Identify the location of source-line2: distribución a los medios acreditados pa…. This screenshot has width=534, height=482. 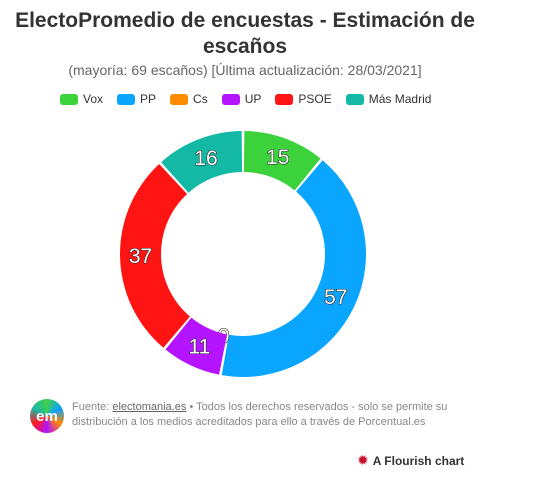
(249, 422).